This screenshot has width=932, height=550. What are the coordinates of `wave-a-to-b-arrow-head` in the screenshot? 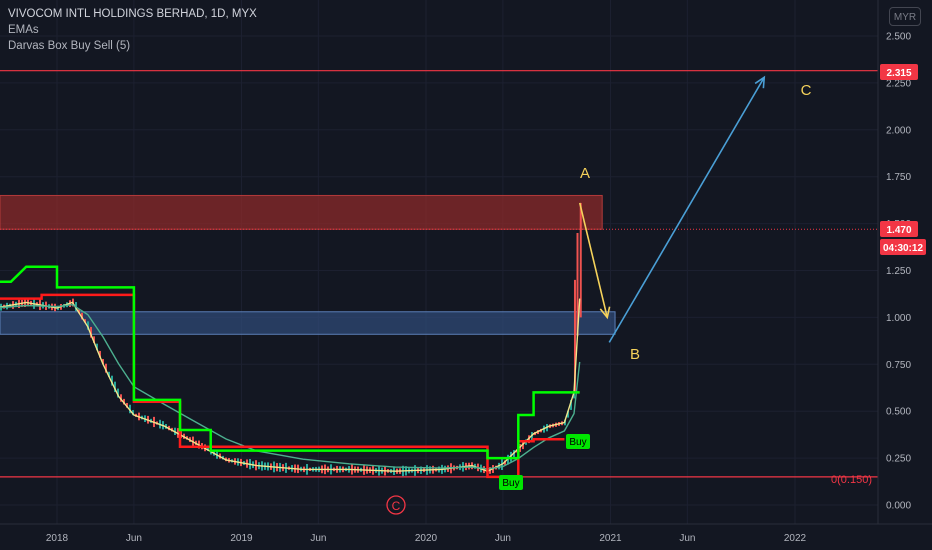 It's located at (605, 313).